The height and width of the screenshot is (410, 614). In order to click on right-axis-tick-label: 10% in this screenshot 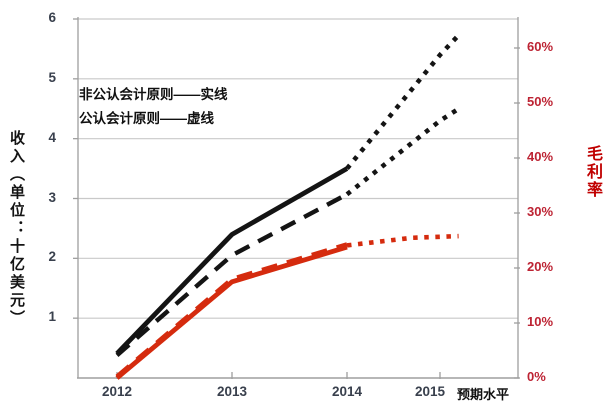, I will do `click(540, 321)`.